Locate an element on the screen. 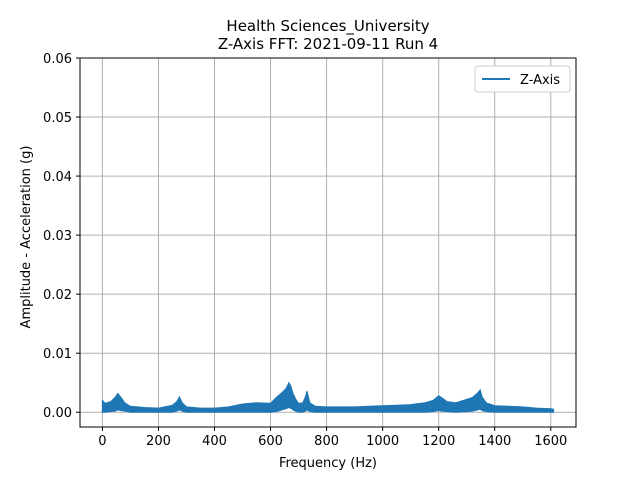 The width and height of the screenshot is (640, 480). x-tick-label: 800 is located at coordinates (326, 441).